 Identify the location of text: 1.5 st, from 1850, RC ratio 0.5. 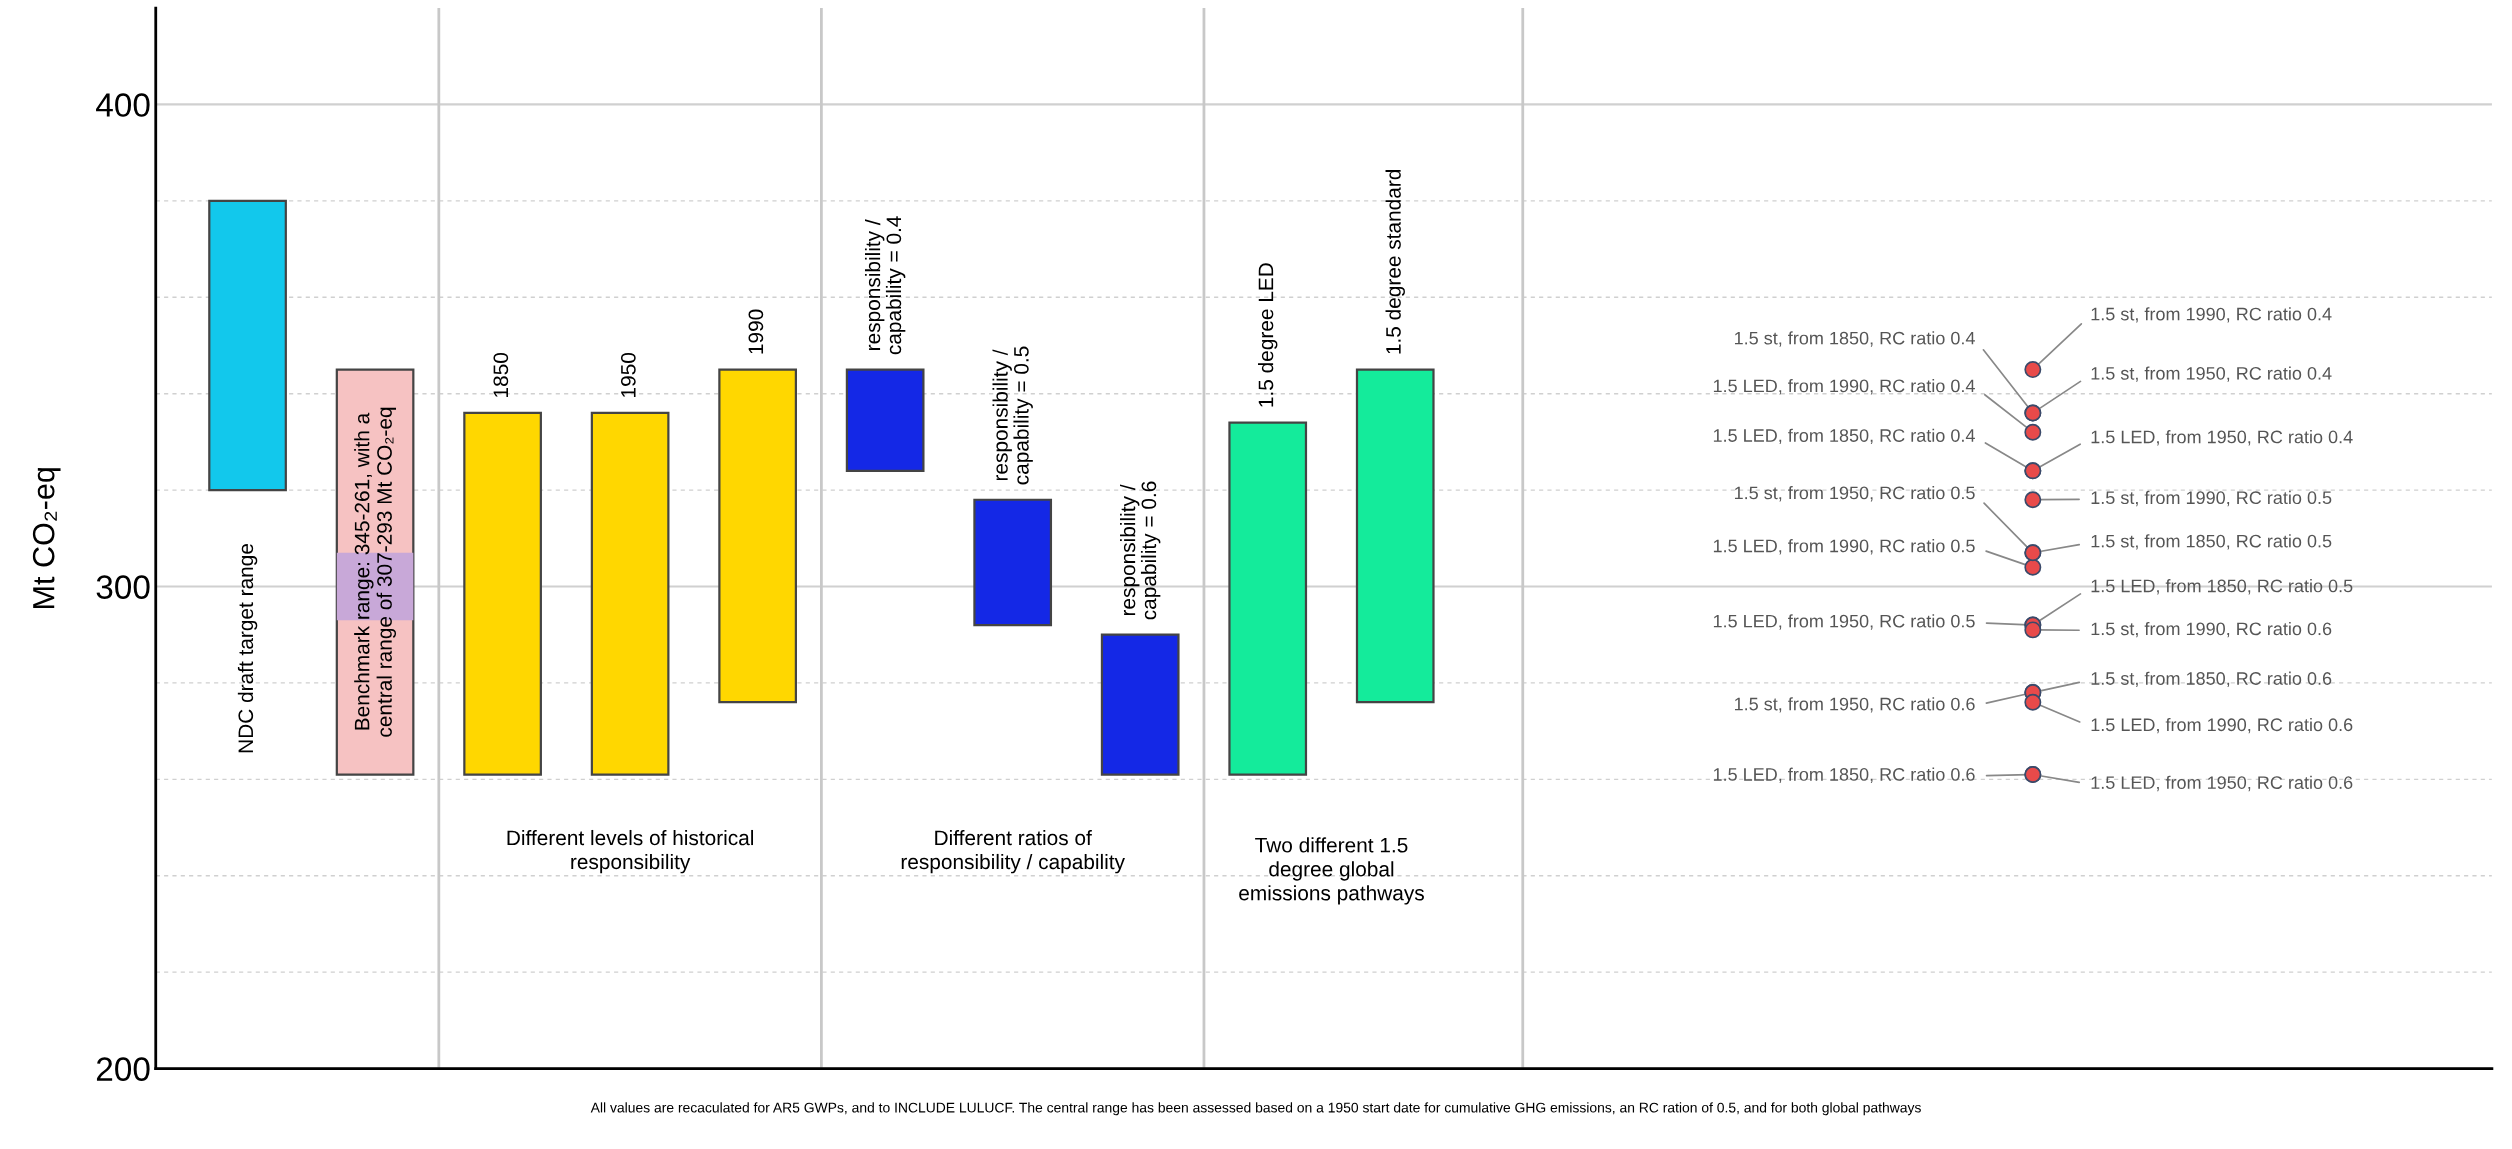
(2211, 542).